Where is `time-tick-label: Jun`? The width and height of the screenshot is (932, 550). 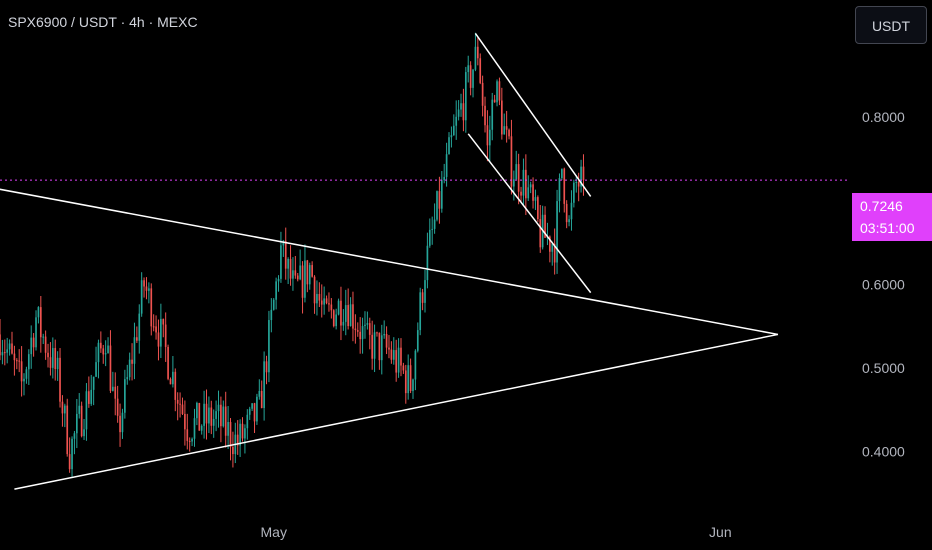
time-tick-label: Jun is located at coordinates (720, 532).